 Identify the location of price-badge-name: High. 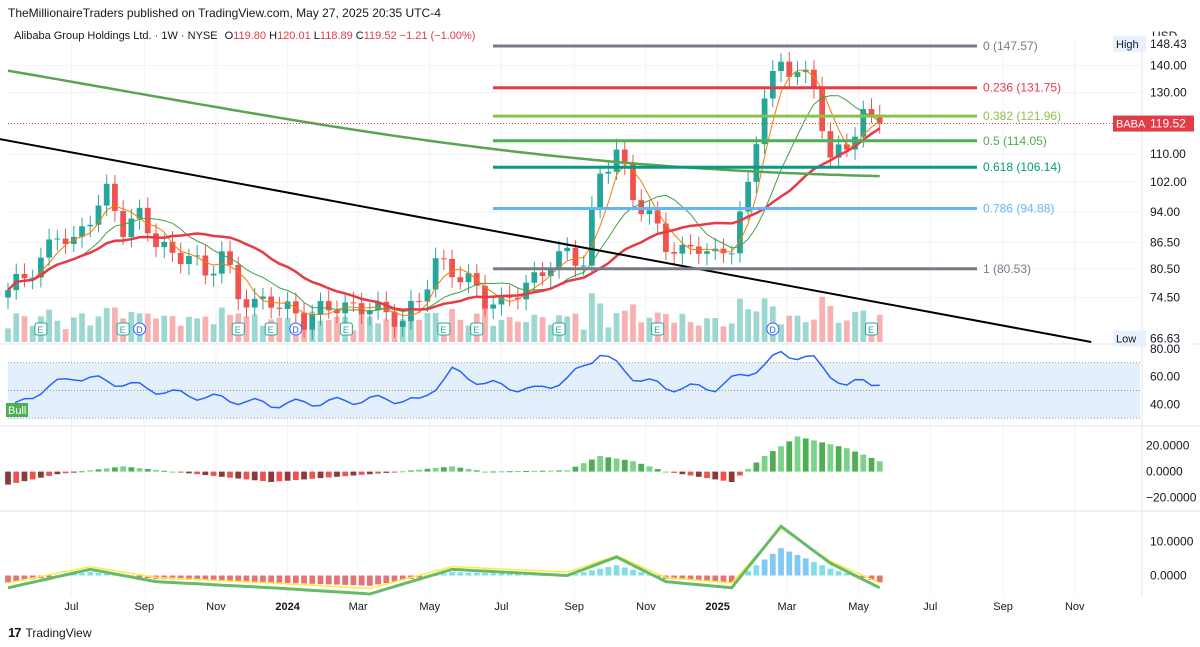
(1127, 45).